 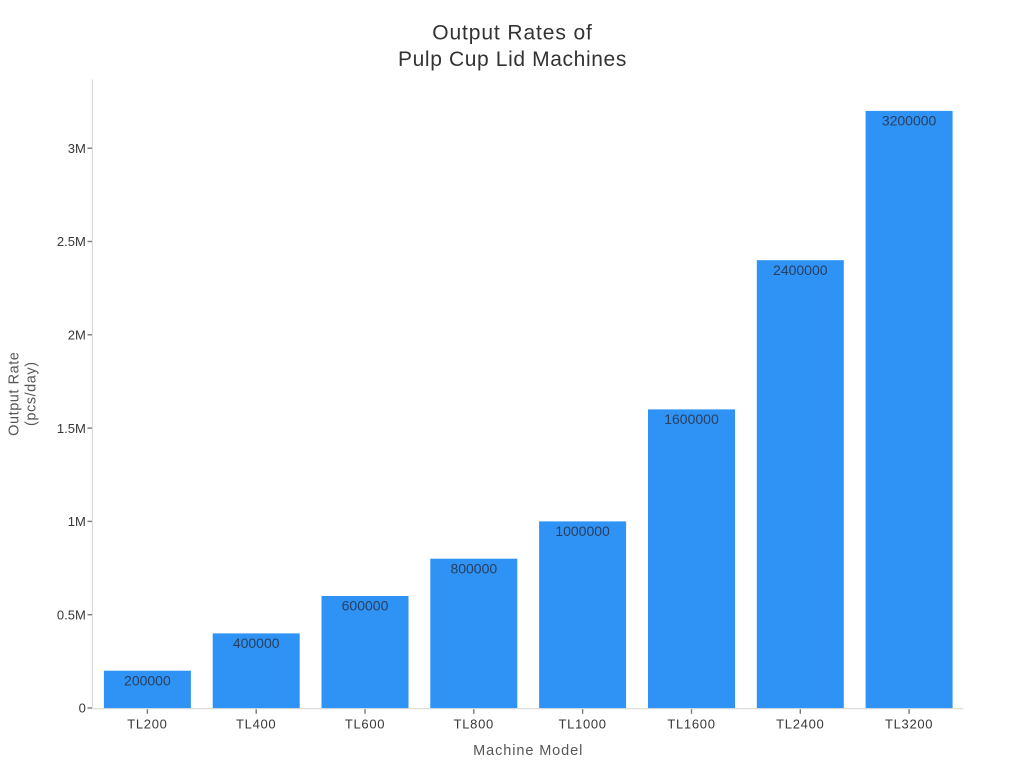 What do you see at coordinates (909, 723) in the screenshot?
I see `svg-text: TL3200` at bounding box center [909, 723].